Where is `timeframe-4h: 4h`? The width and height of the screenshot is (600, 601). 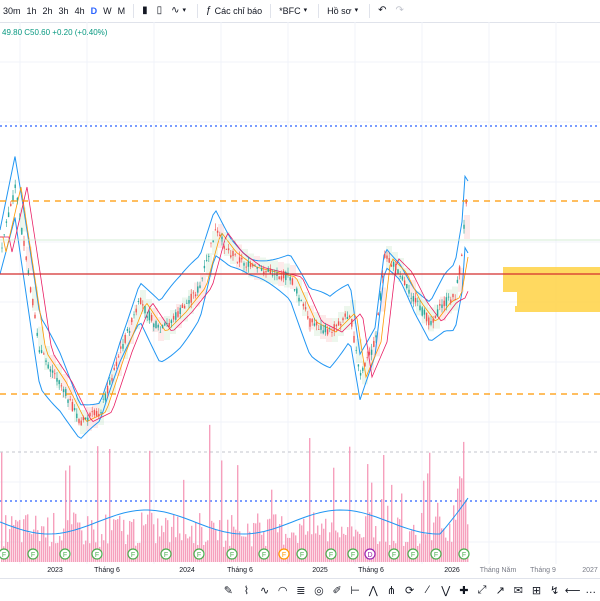
timeframe-4h: 4h is located at coordinates (79, 11).